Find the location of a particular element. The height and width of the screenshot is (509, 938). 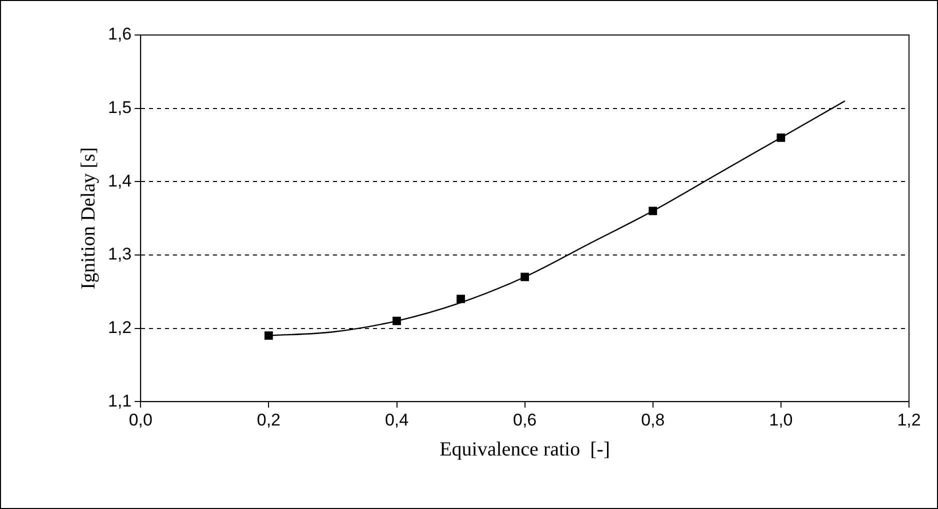

x-tick-label: 0,2 is located at coordinates (268, 420).